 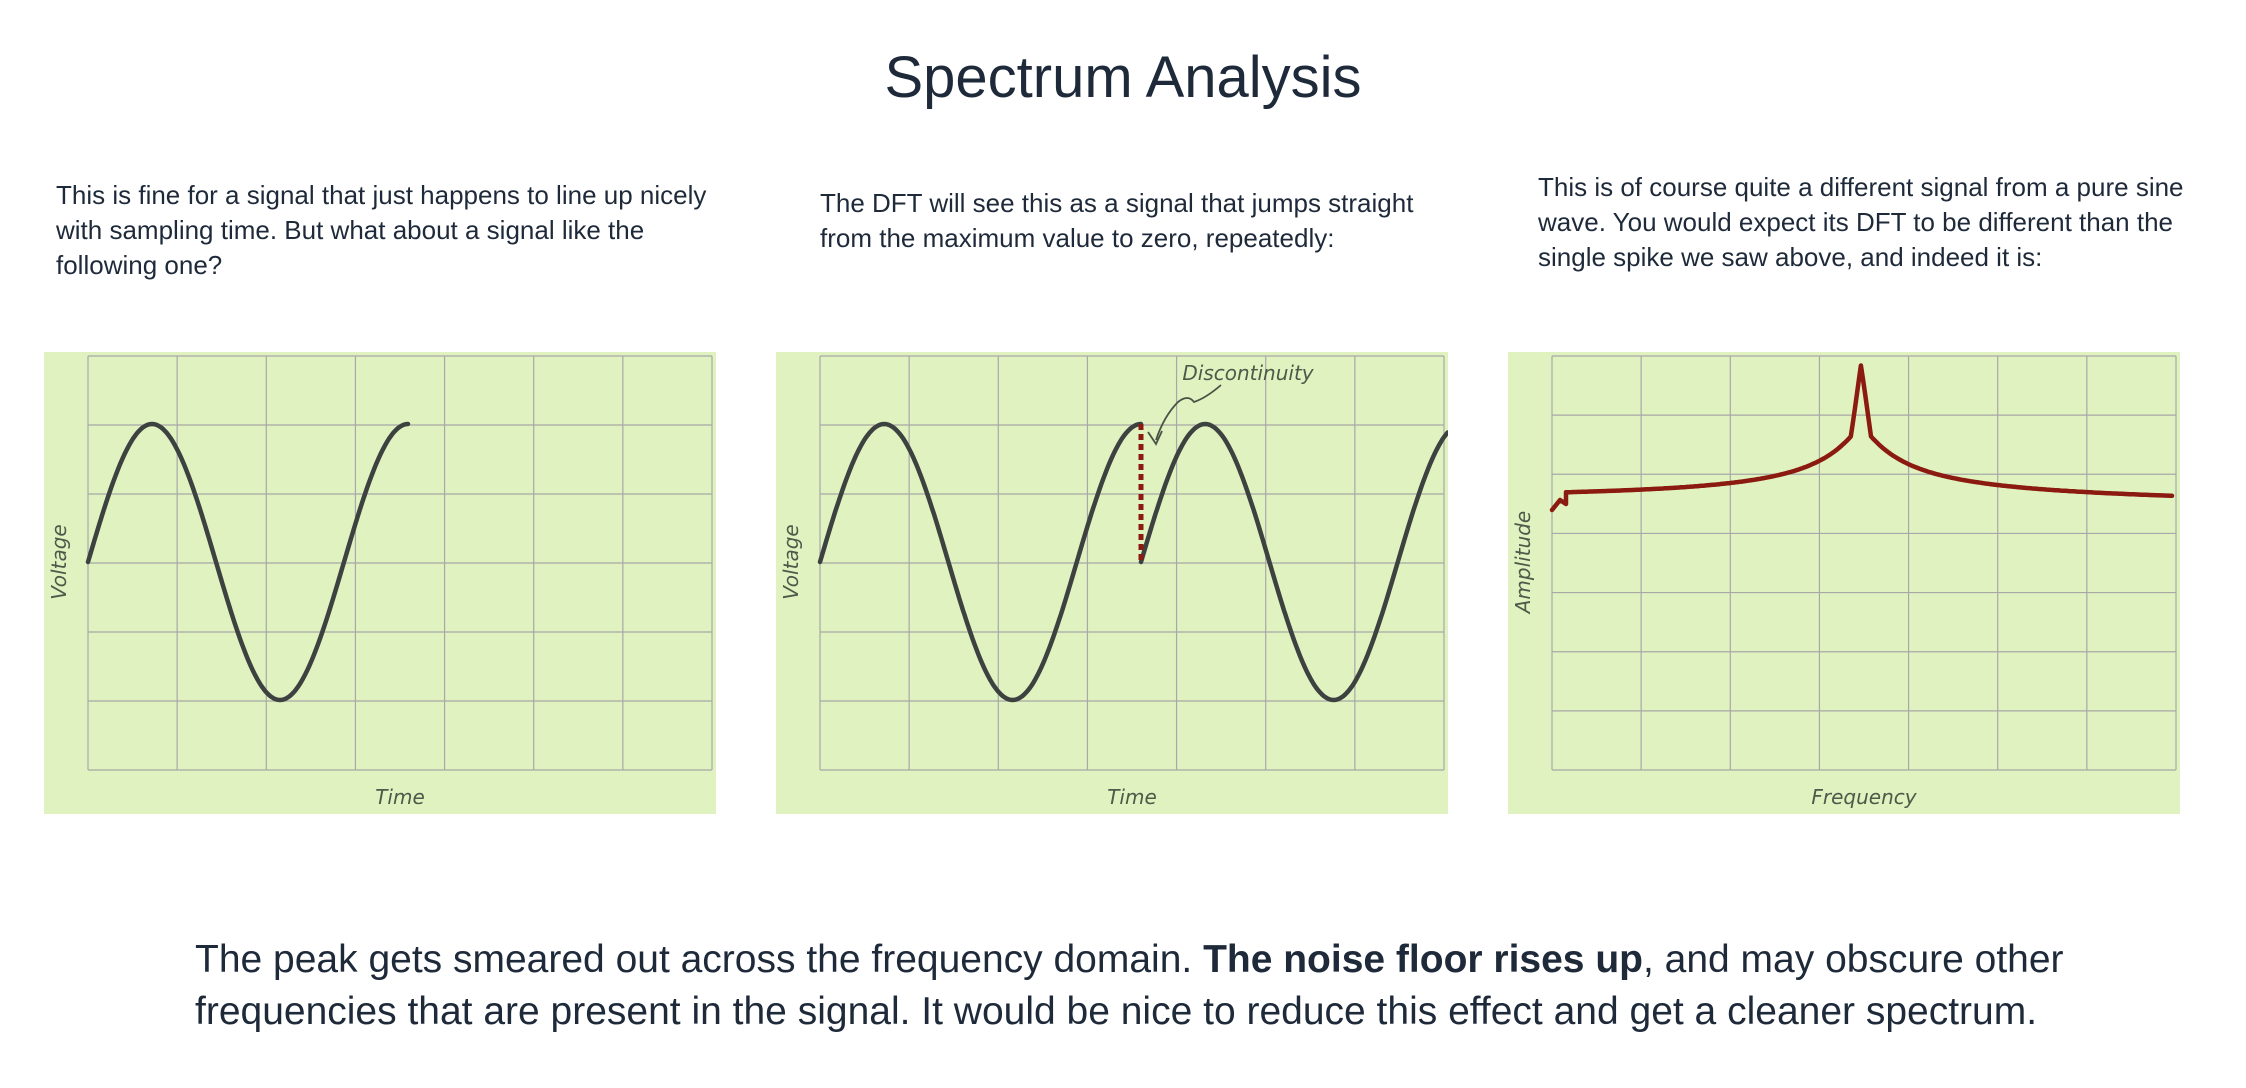 What do you see at coordinates (1248, 373) in the screenshot?
I see `discontinuity-annotation: Discontinuity` at bounding box center [1248, 373].